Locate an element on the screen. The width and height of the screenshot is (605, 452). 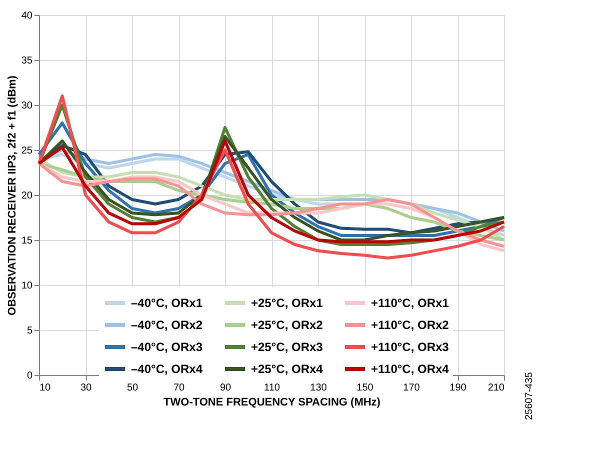
y-tick-label: 40 is located at coordinates (27, 16).